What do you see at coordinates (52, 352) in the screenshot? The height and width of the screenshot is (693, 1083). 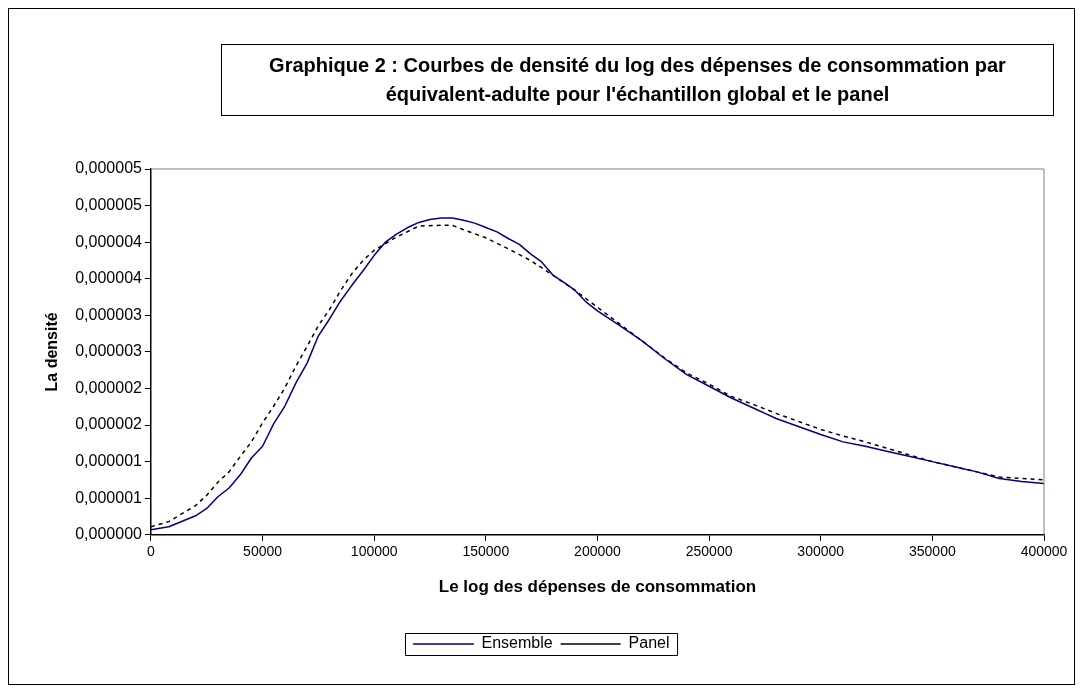 I see `y-axis-title: La densité` at bounding box center [52, 352].